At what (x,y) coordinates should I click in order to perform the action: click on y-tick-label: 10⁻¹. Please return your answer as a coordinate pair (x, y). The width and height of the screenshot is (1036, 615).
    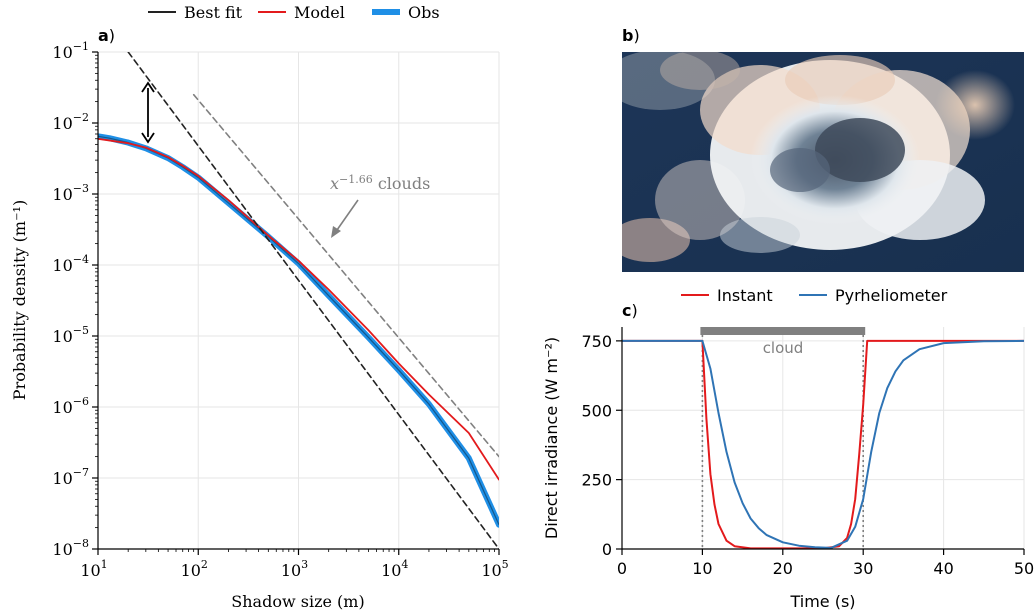
    Looking at the image, I should click on (70, 51).